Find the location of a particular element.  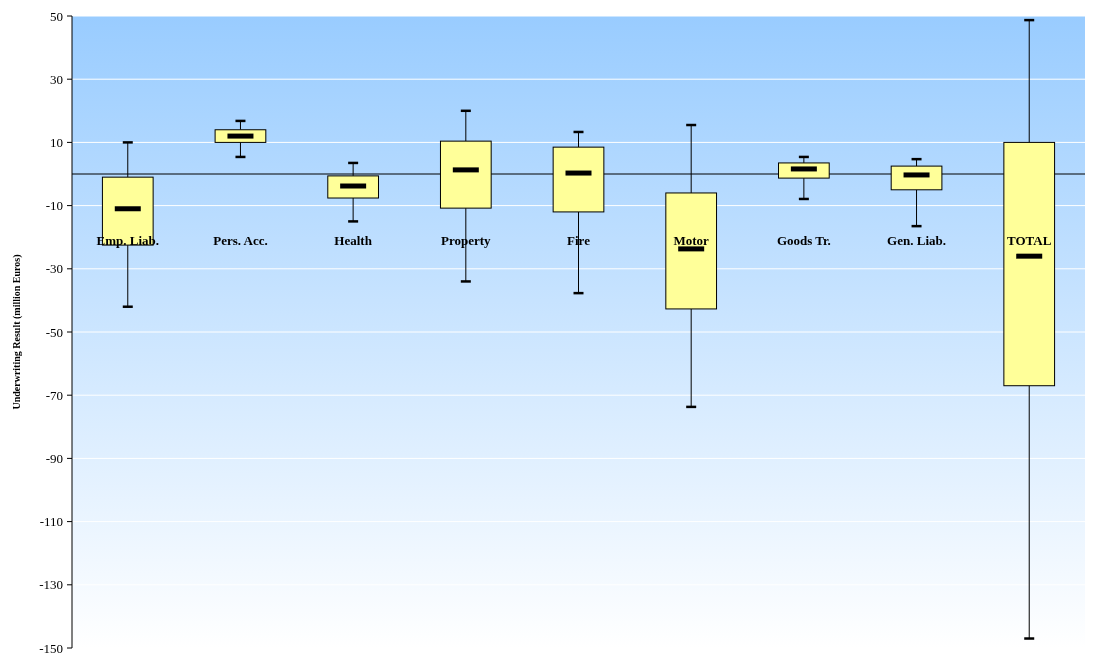

y-tick-label: -70 is located at coordinates (54, 395).